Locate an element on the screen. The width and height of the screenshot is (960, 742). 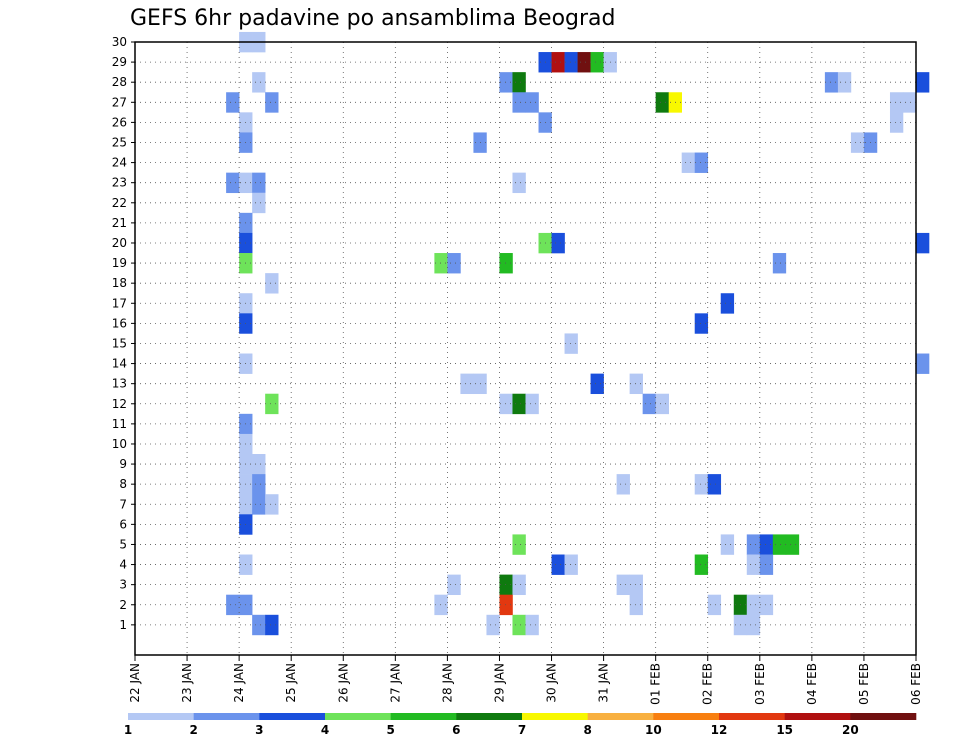
colorbar-label: 4 is located at coordinates (325, 730).